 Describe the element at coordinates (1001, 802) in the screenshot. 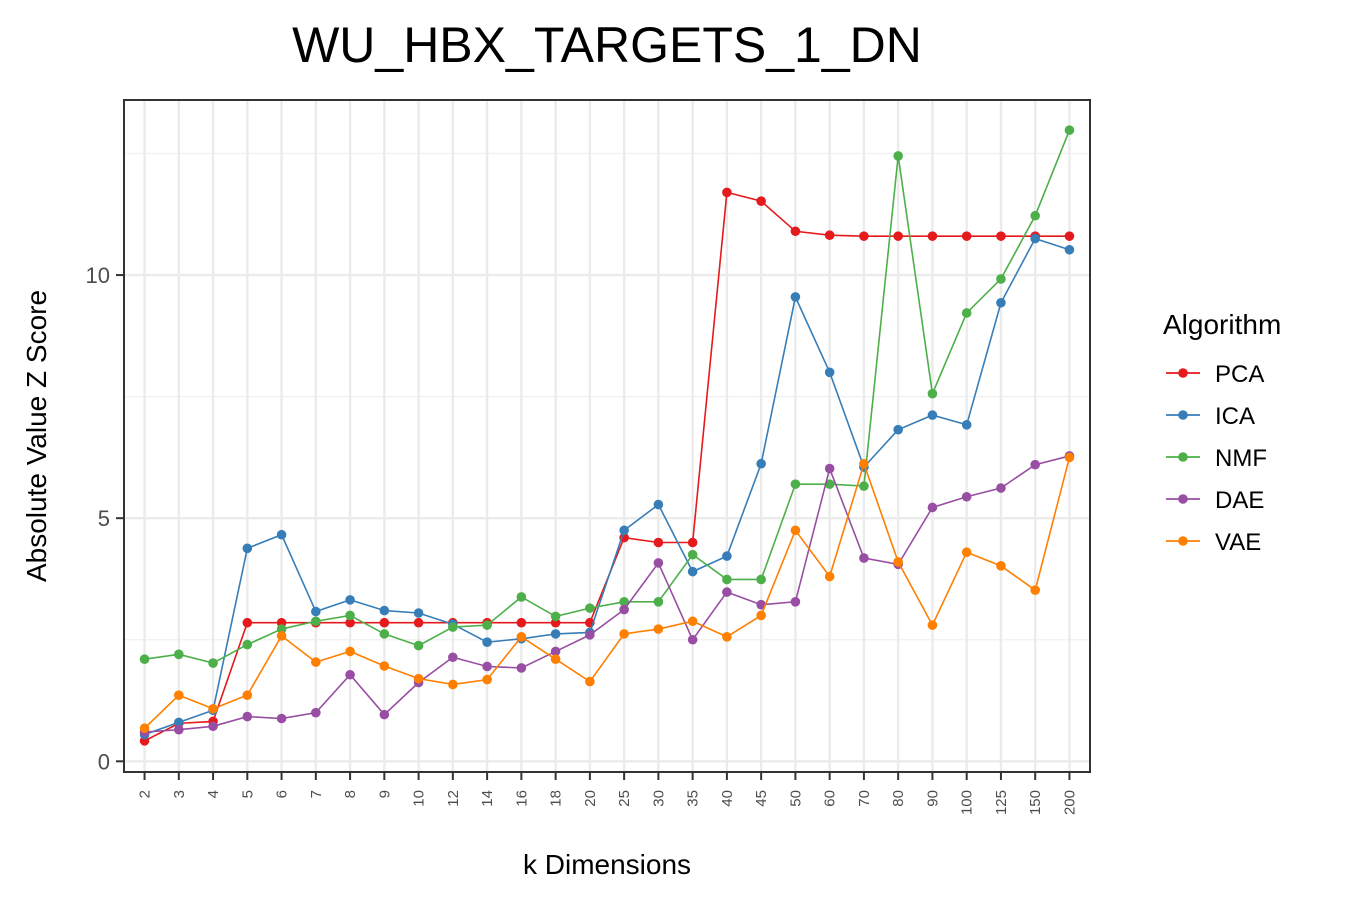

I see `x-tick-label: 125` at that location.